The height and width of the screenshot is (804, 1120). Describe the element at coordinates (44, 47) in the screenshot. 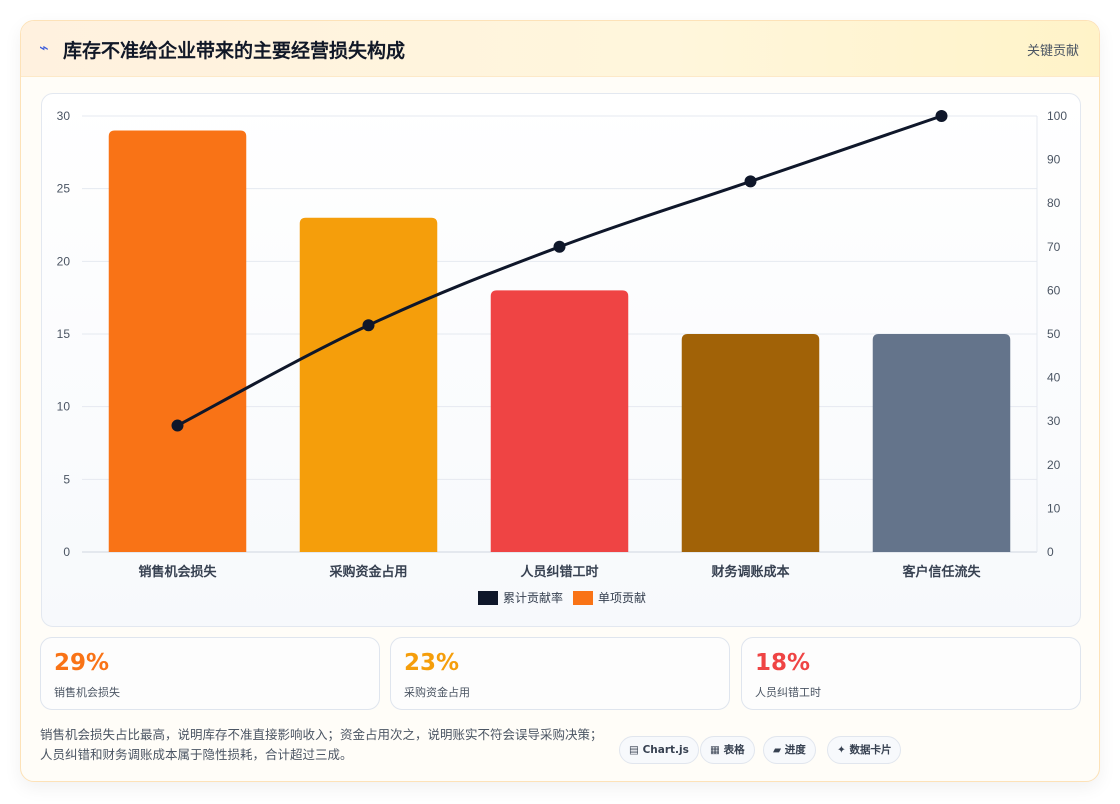

I see `lightning-icon: ⌁` at that location.